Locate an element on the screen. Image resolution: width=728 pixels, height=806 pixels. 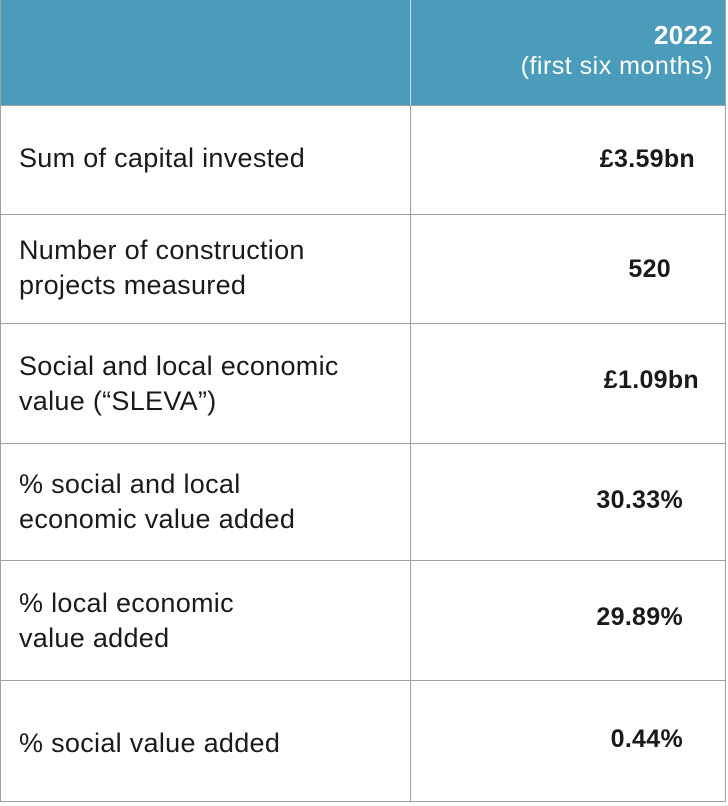
row-label: % social value added is located at coordinates (206, 741).